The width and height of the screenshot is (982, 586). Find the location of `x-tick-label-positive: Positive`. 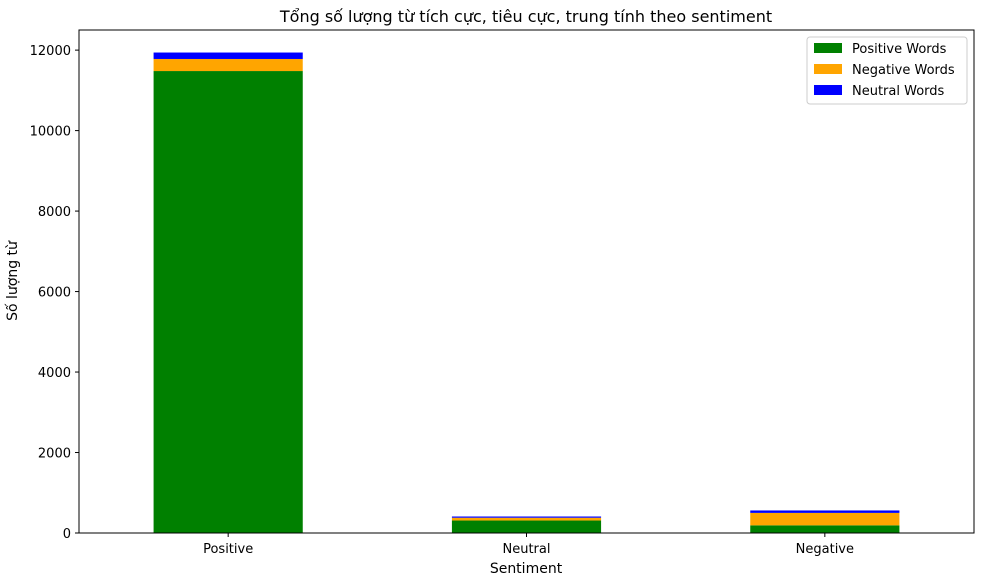

x-tick-label-positive: Positive is located at coordinates (228, 549).